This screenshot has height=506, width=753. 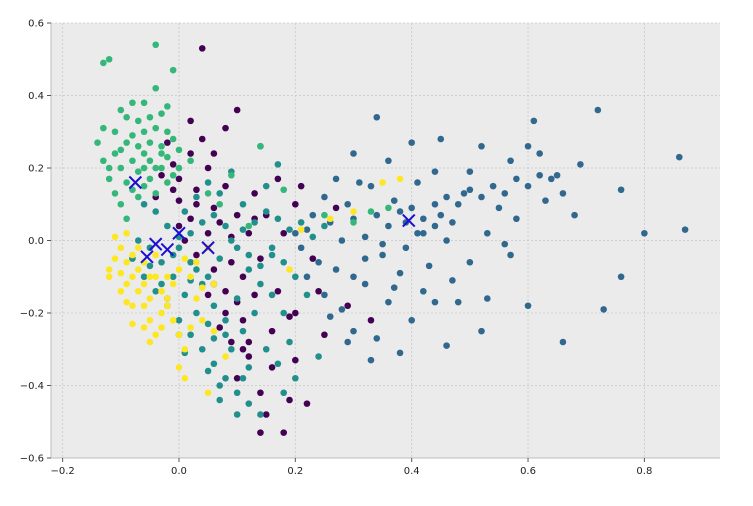 What do you see at coordinates (32, 314) in the screenshot?
I see `y-tick-label-2: −0.2` at bounding box center [32, 314].